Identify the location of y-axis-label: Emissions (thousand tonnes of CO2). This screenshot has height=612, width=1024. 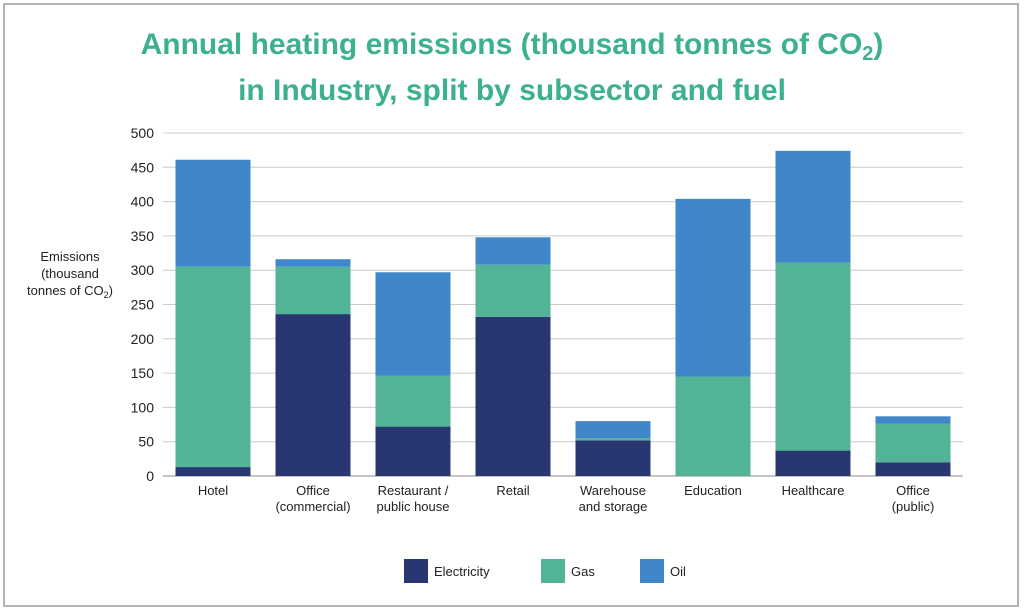
(70, 274).